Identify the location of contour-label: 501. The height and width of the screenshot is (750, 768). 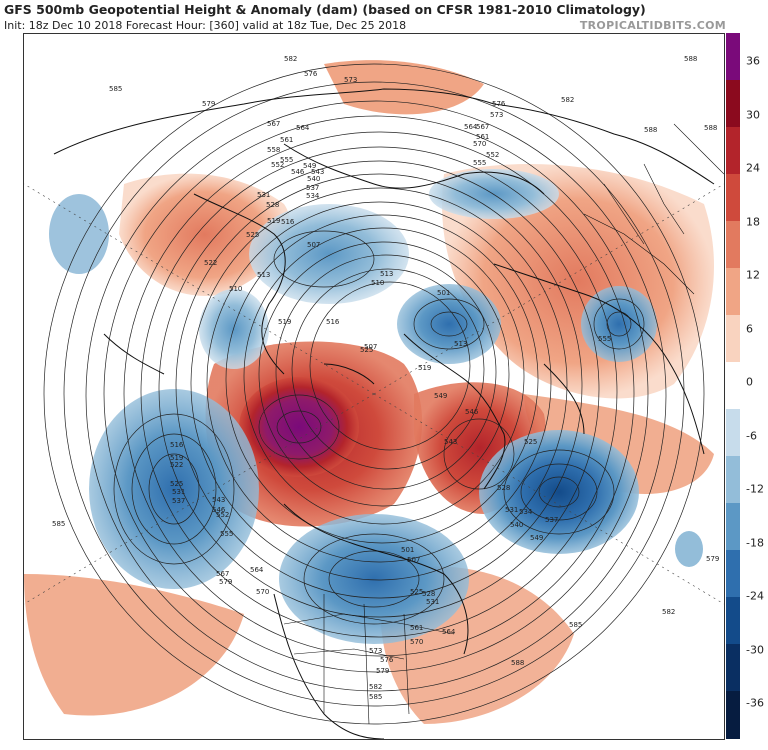
(407, 550).